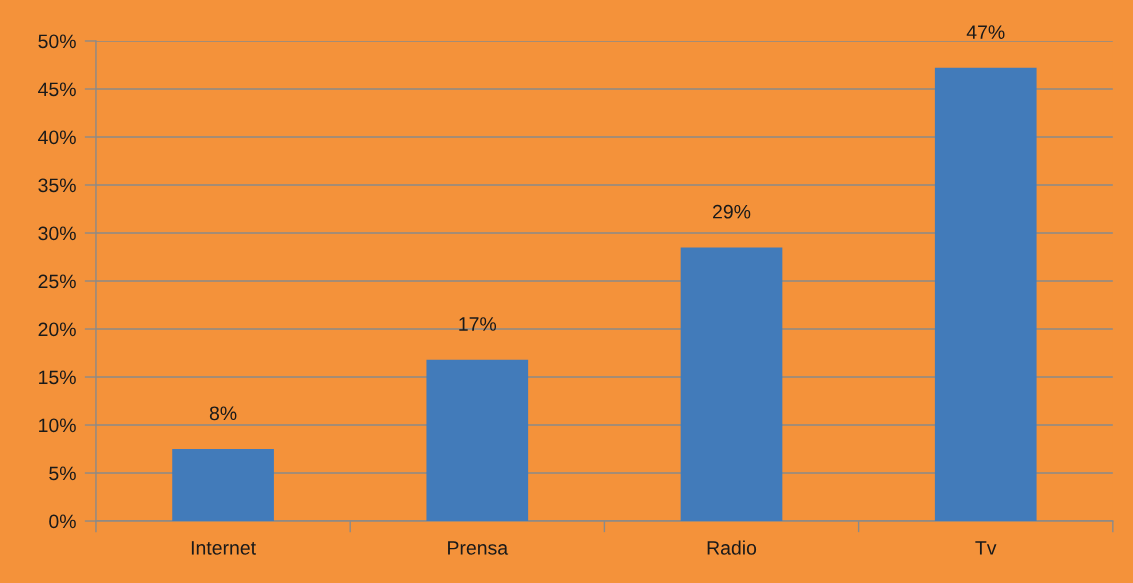  What do you see at coordinates (62, 473) in the screenshot?
I see `y-tick-label: 5%` at bounding box center [62, 473].